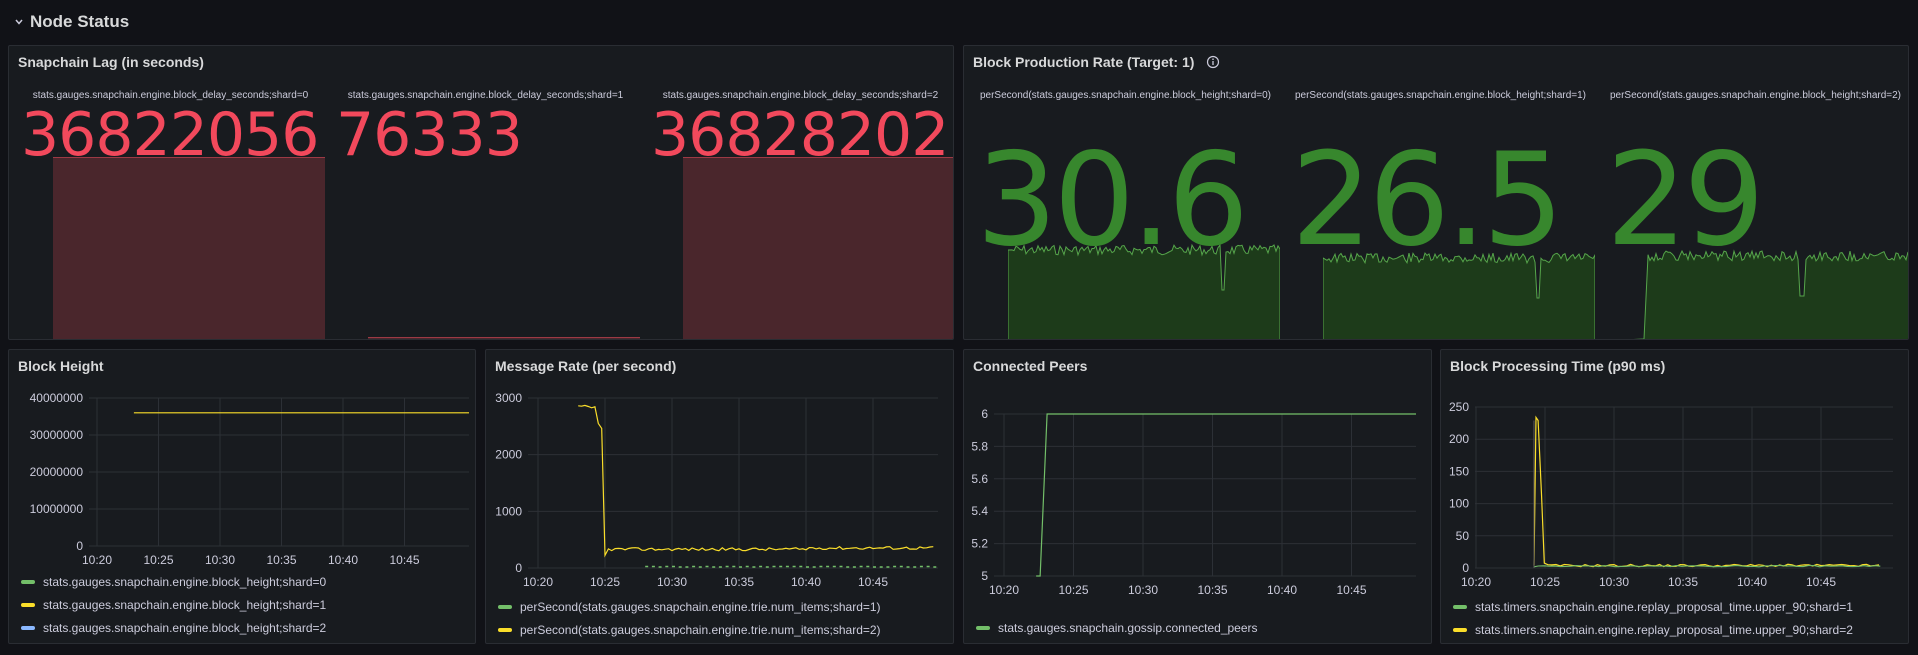 The height and width of the screenshot is (655, 1918). Describe the element at coordinates (800, 135) in the screenshot. I see `stat-value: 36828202` at that location.